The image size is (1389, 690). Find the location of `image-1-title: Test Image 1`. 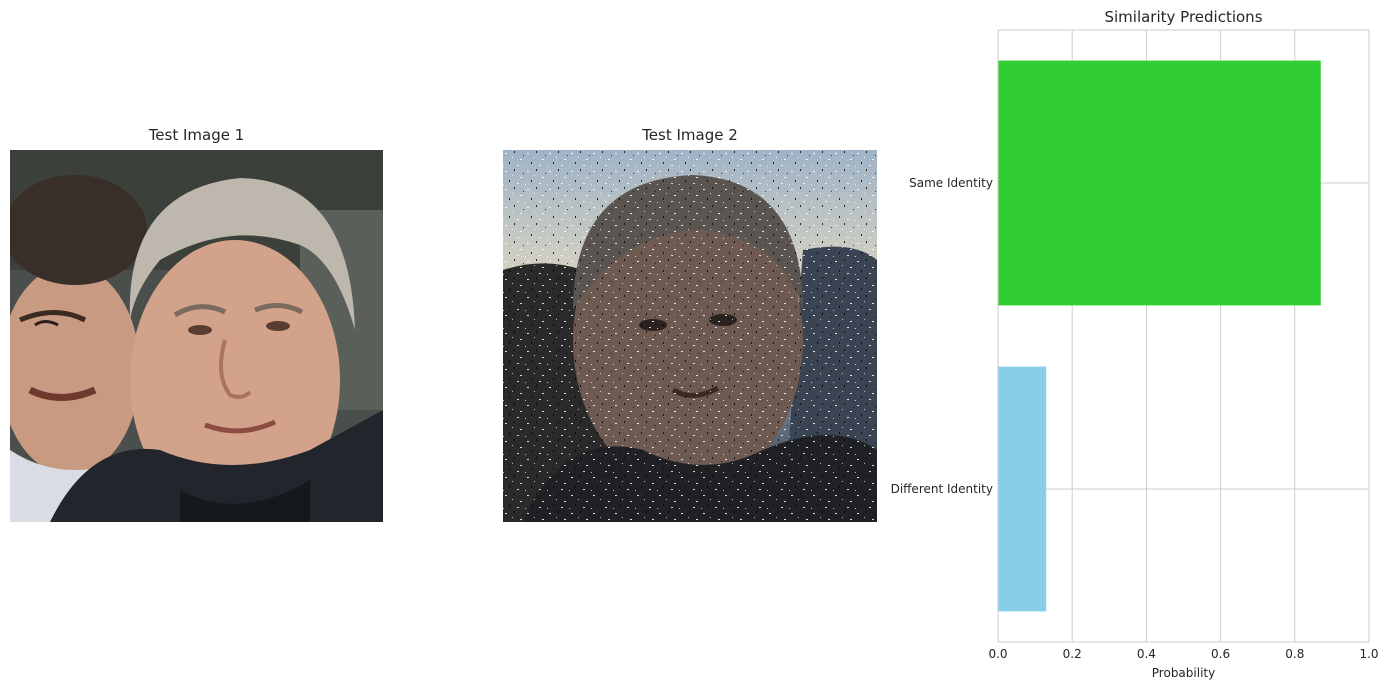

image-1-title: Test Image 1 is located at coordinates (196, 135).